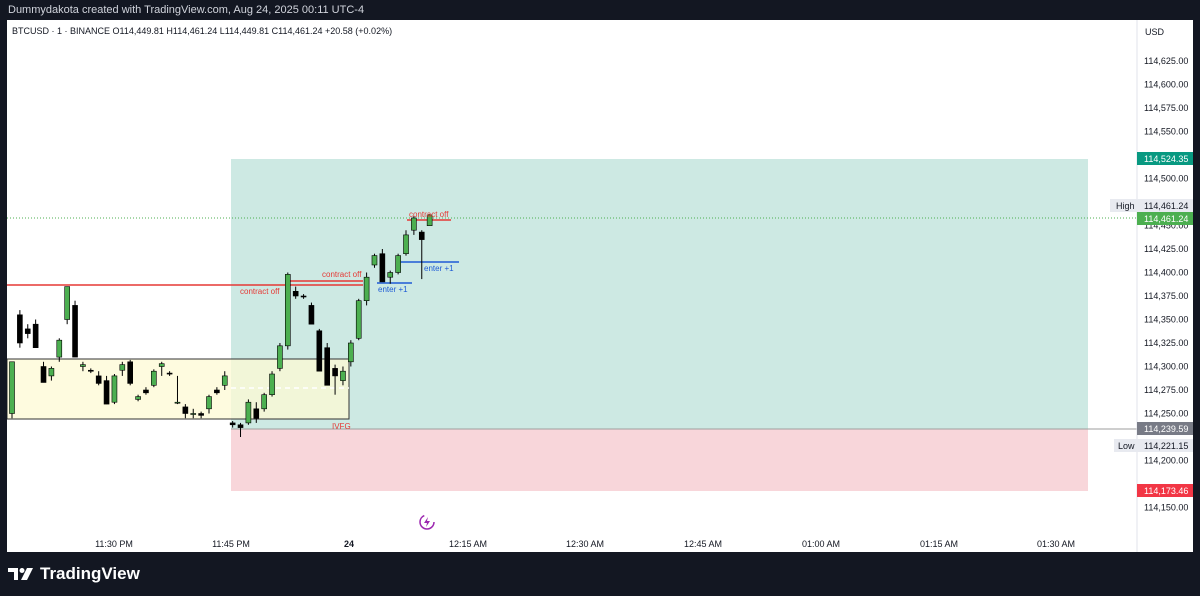 The width and height of the screenshot is (1200, 596). I want to click on time-tick-2: 24, so click(349, 544).